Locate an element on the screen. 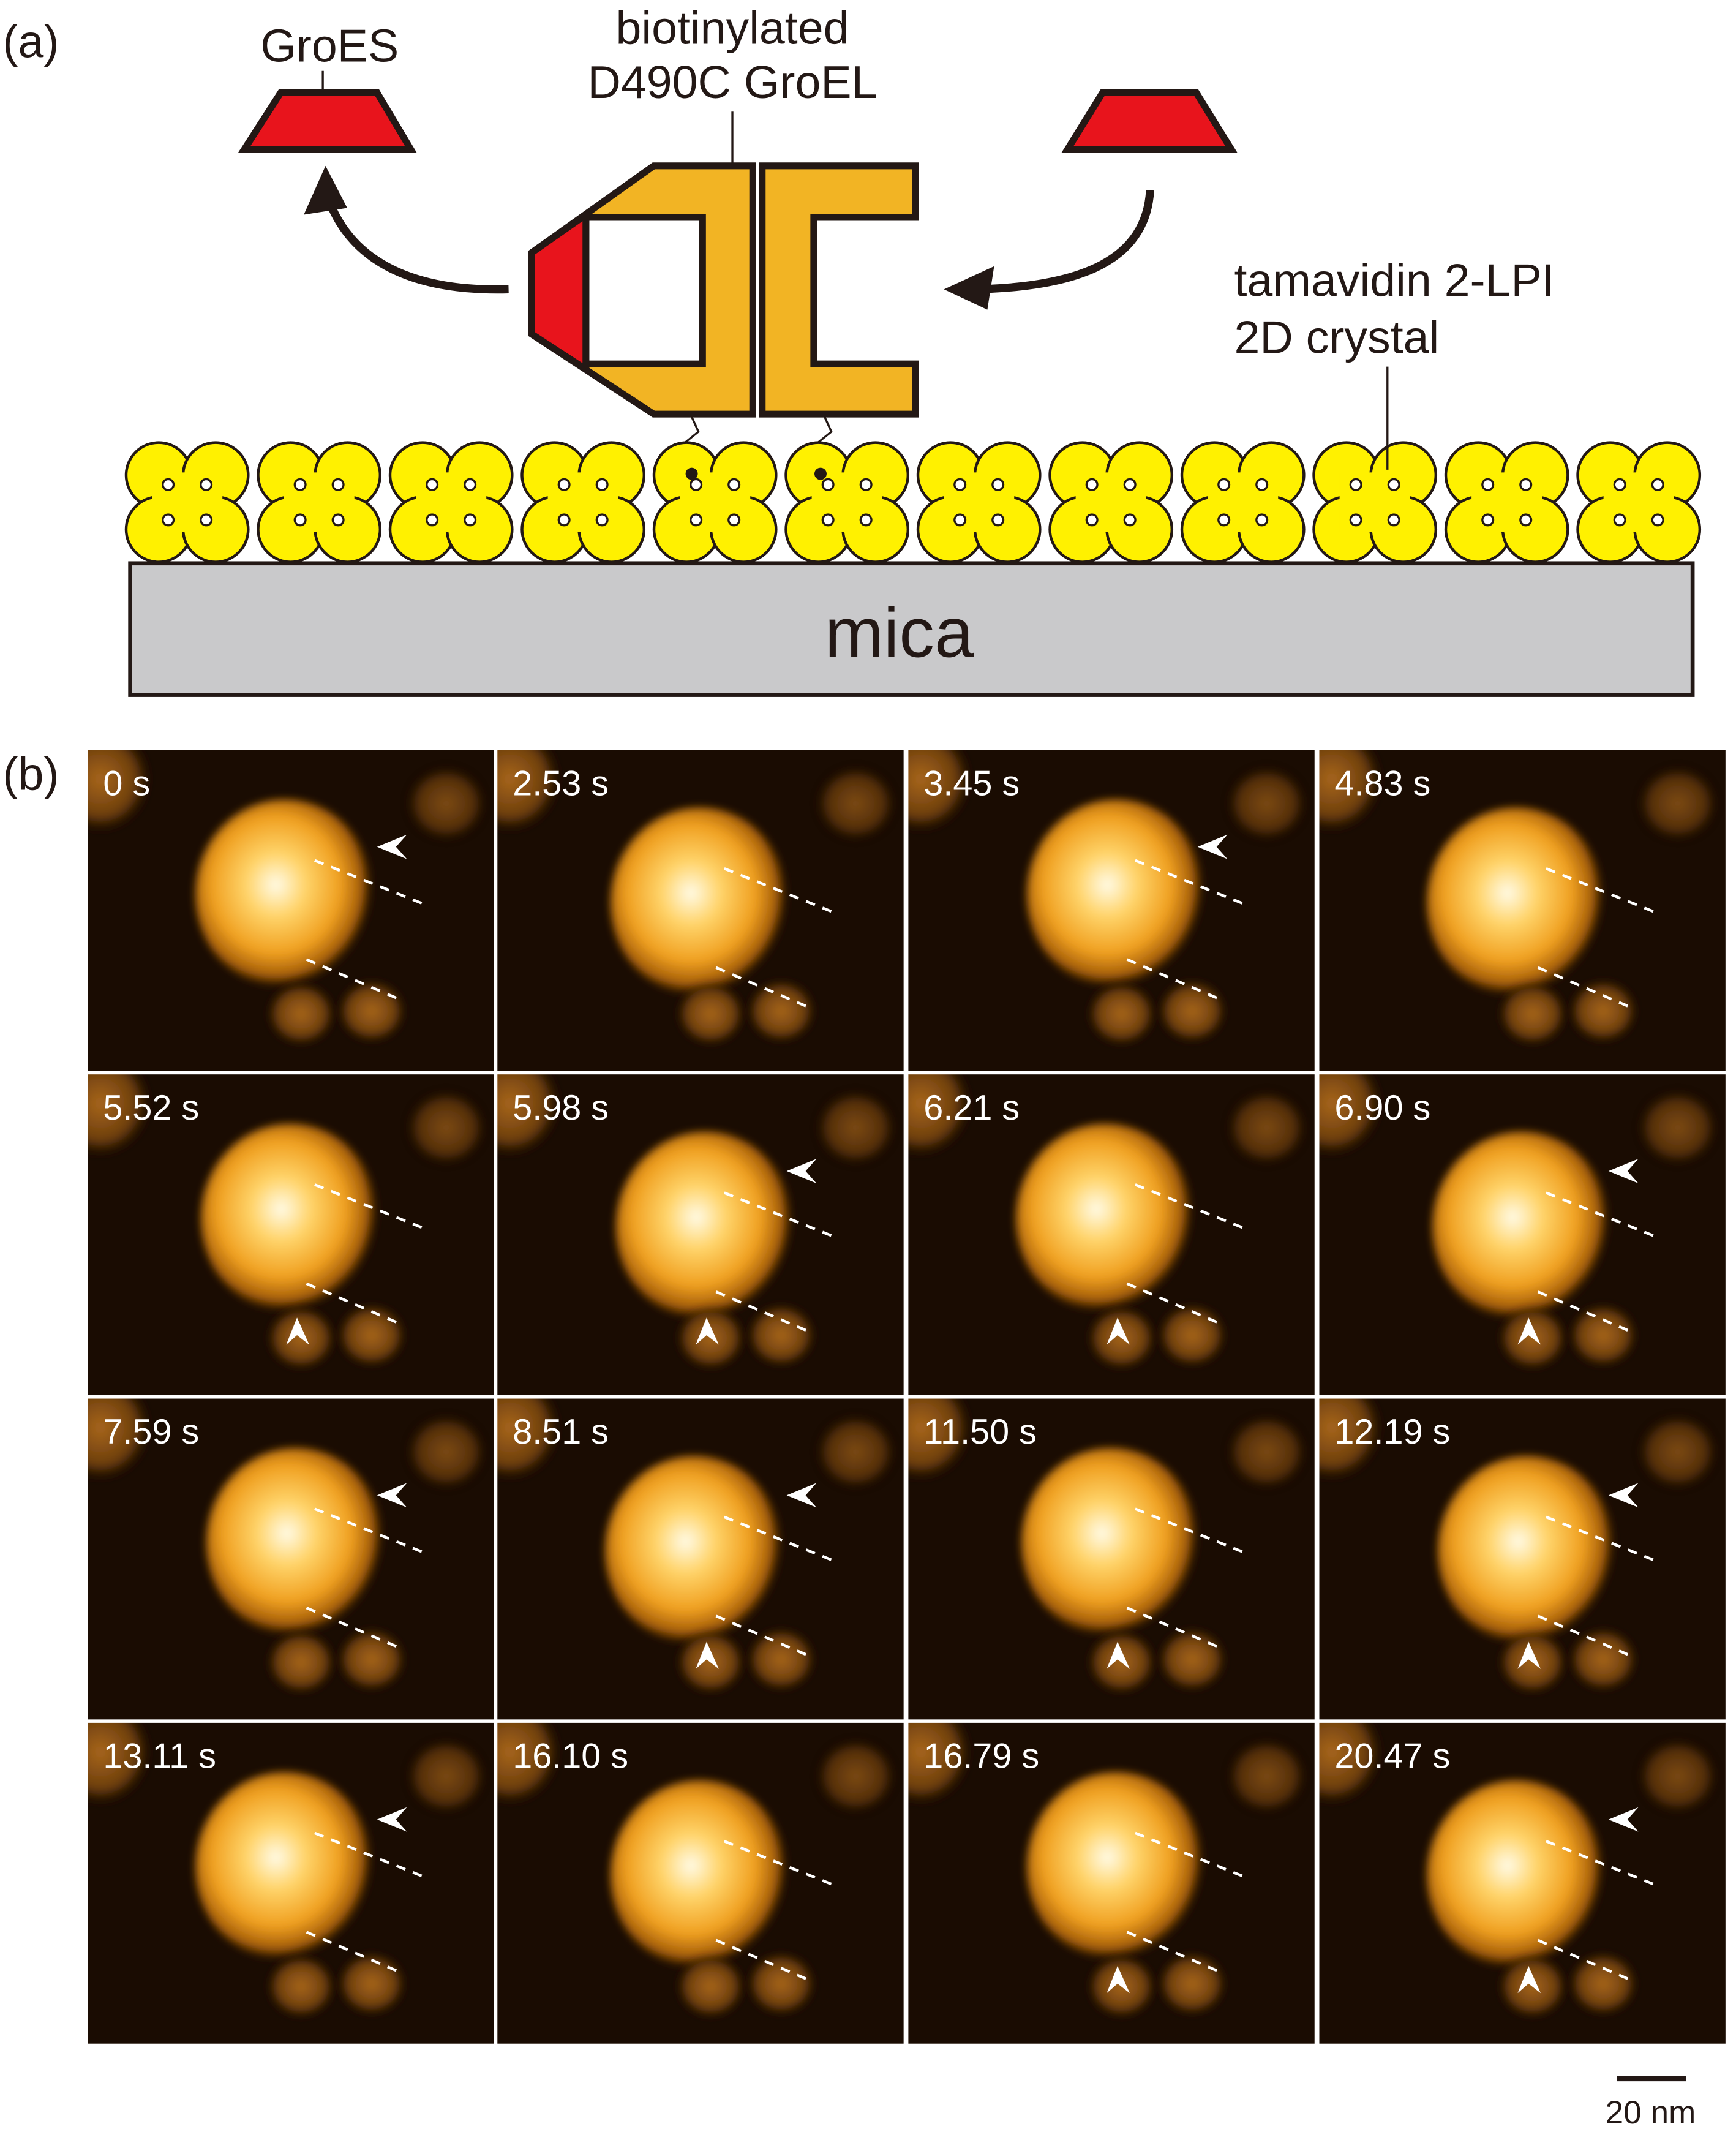 This screenshot has height=2140, width=1736. mica-label: mica is located at coordinates (899, 633).